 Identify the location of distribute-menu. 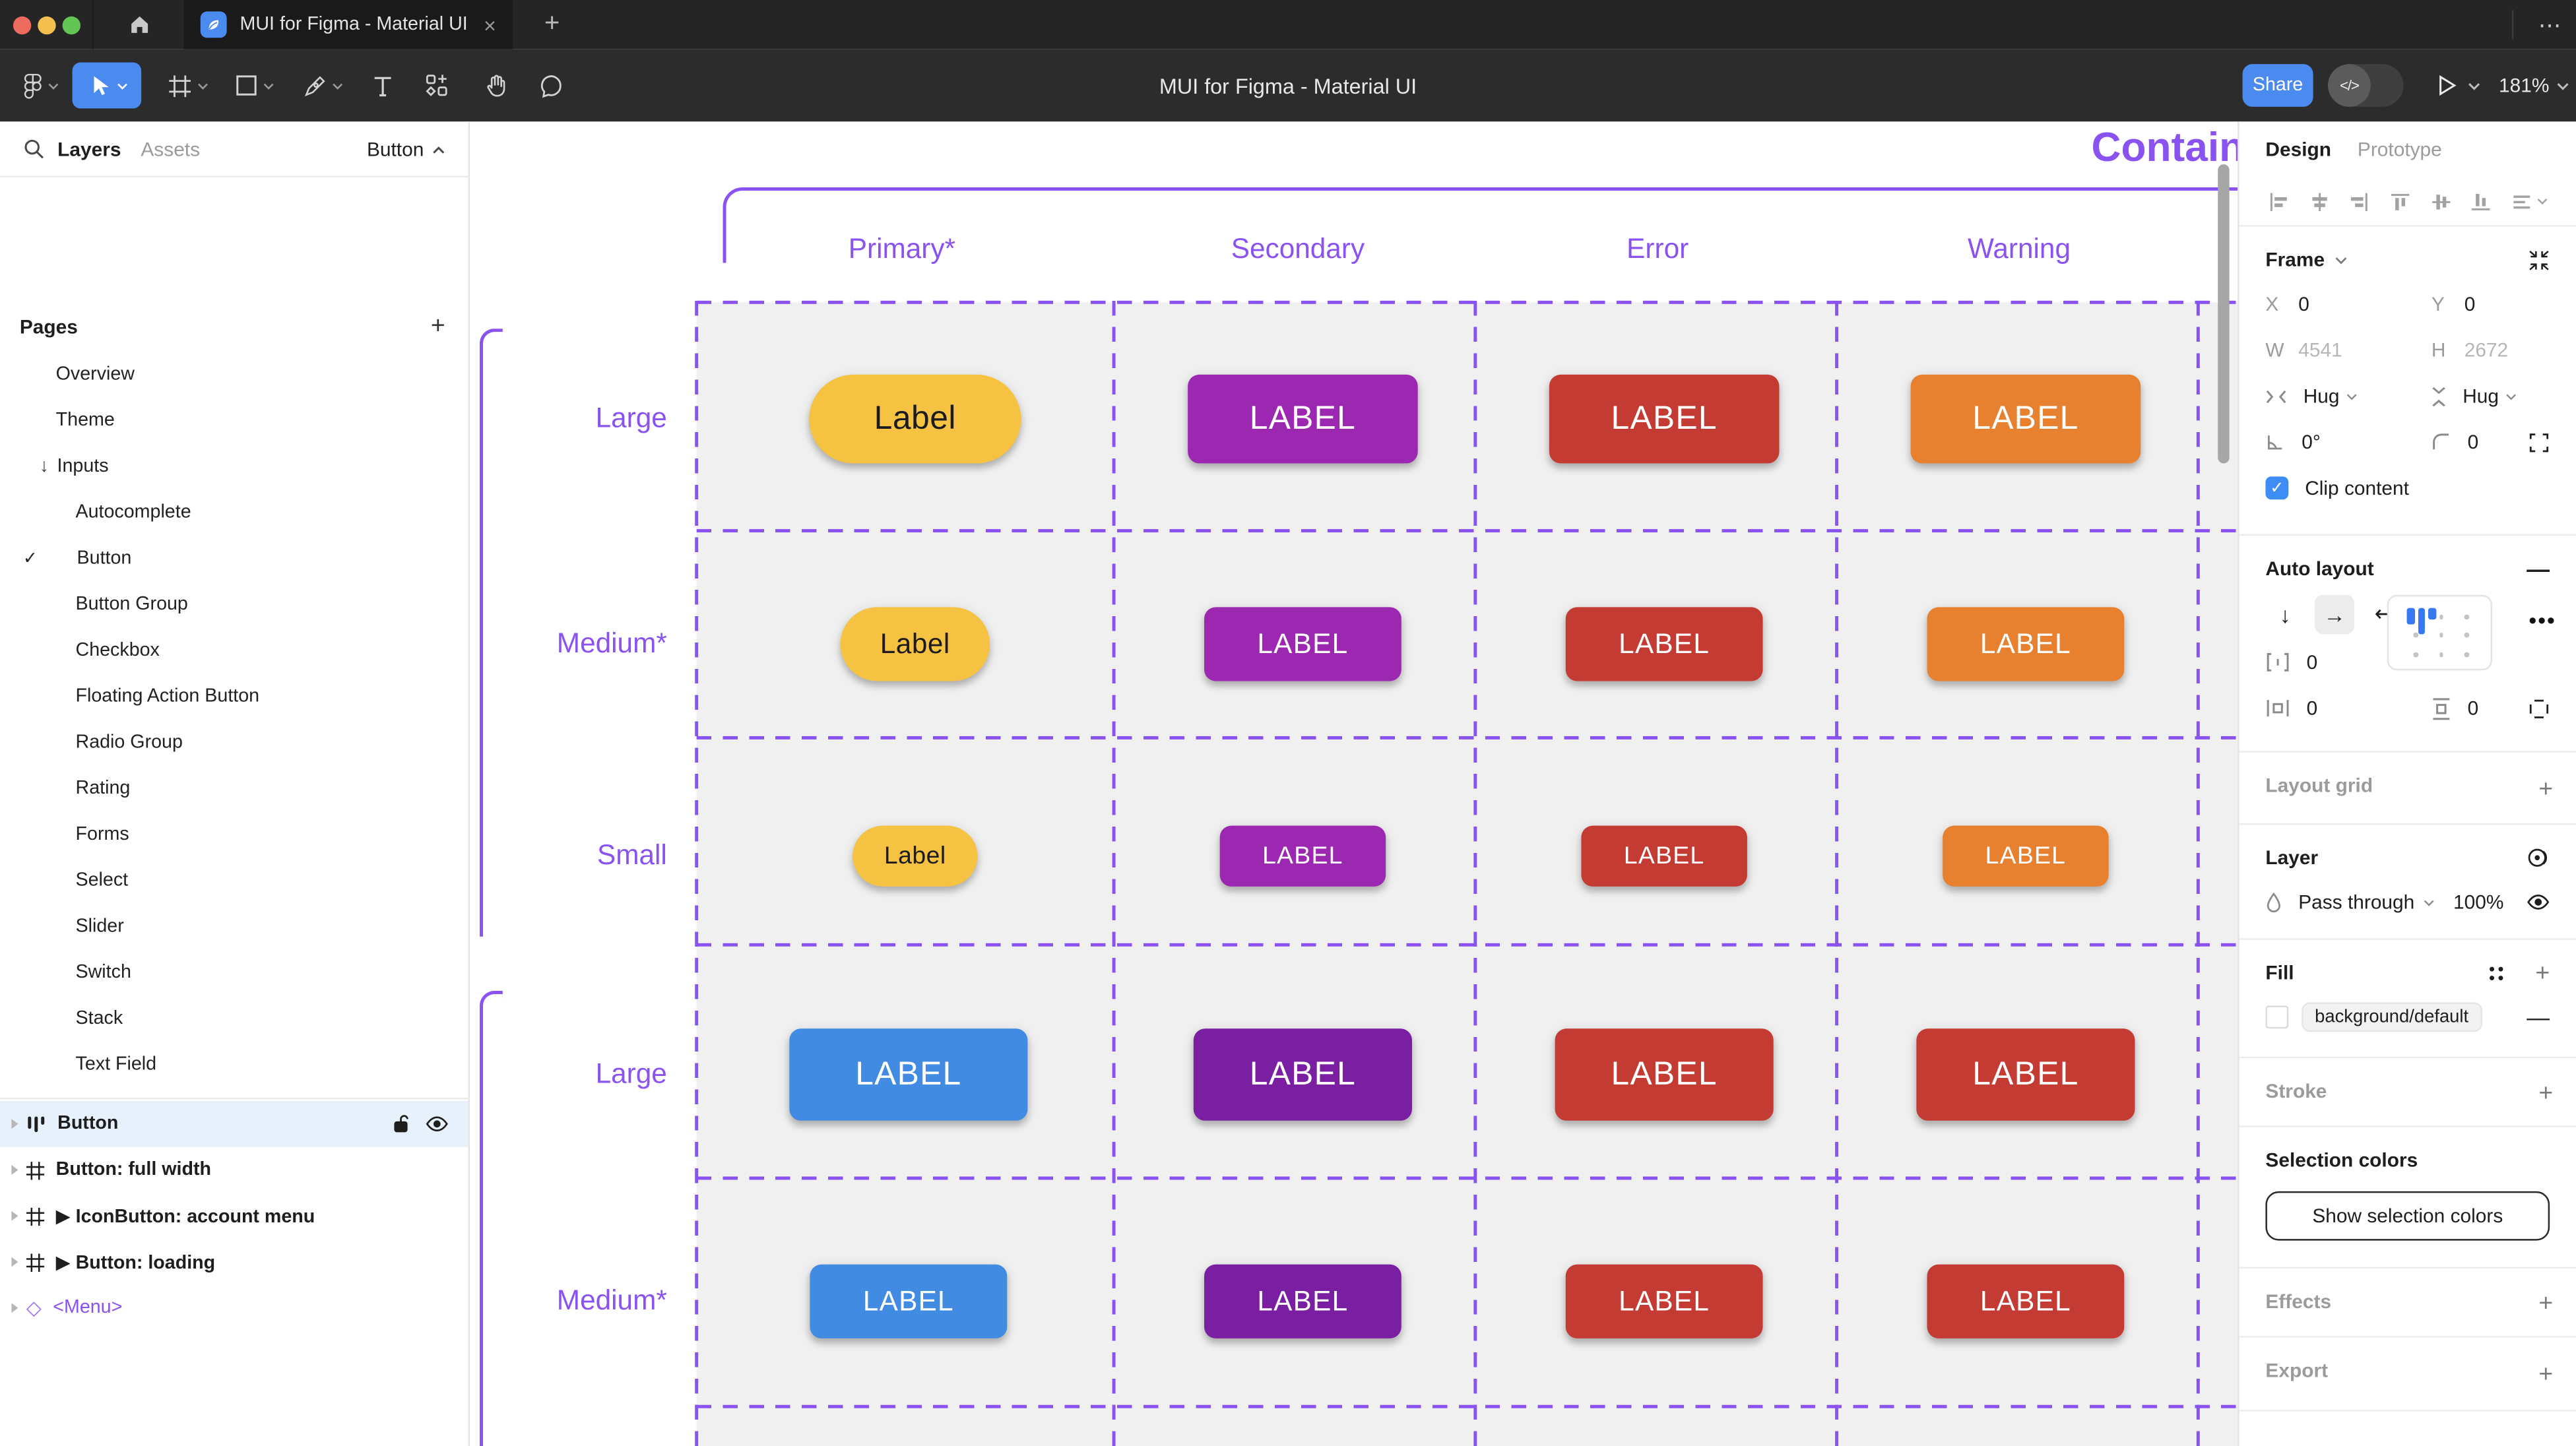
(2529, 201).